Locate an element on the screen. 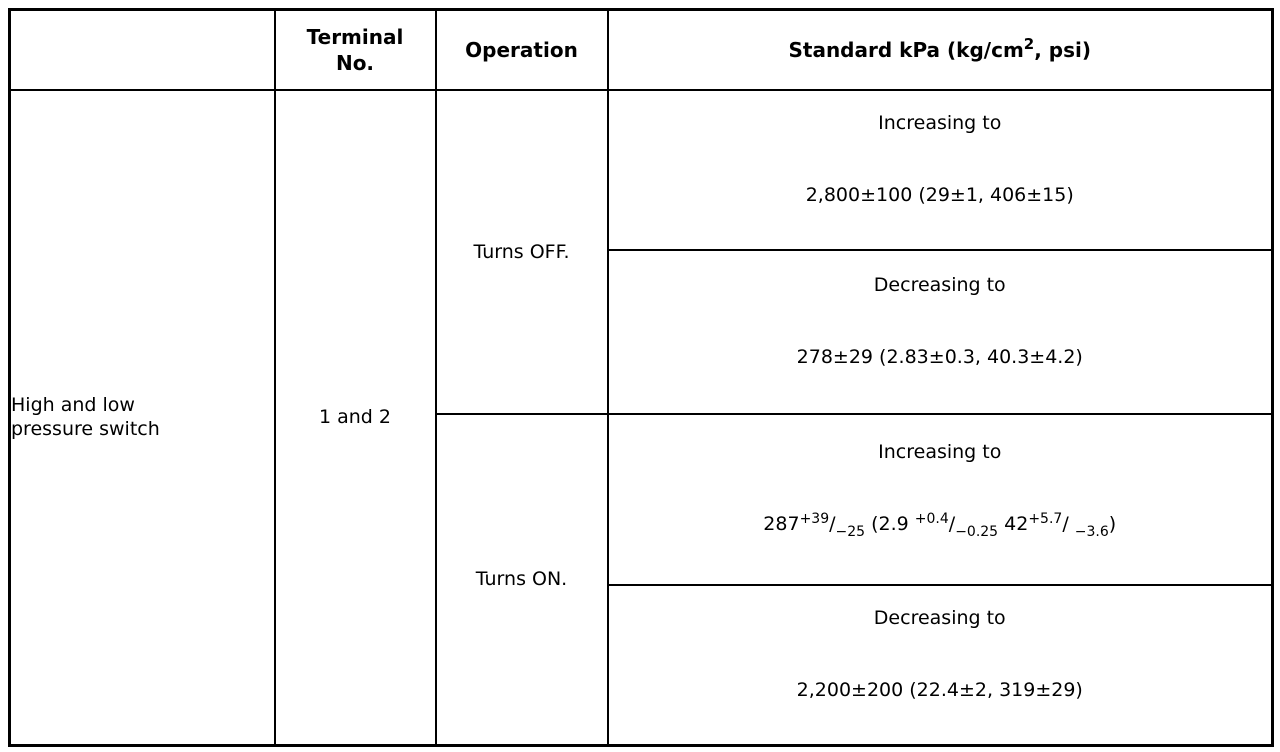  condition-value: 278±29 (2.83±0.3, 40.3±4.2) is located at coordinates (940, 357).